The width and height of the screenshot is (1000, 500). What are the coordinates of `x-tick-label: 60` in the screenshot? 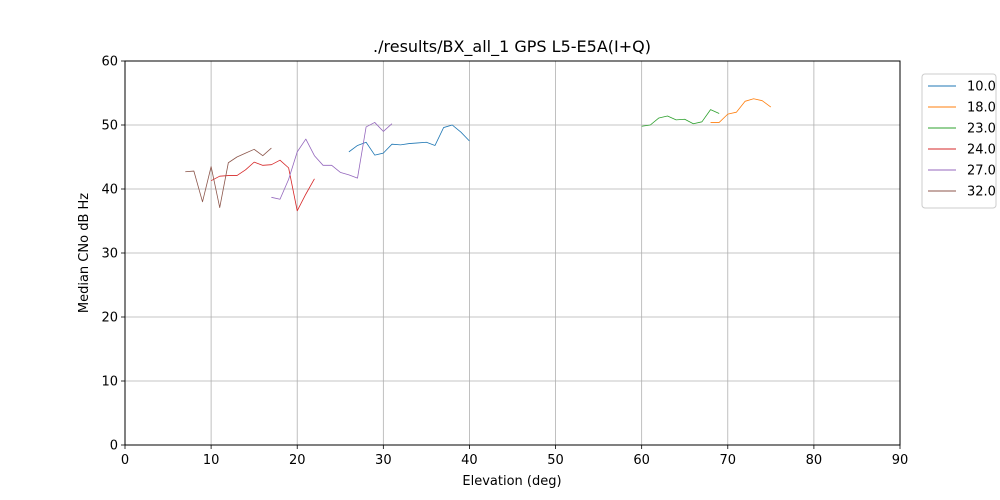 It's located at (641, 460).